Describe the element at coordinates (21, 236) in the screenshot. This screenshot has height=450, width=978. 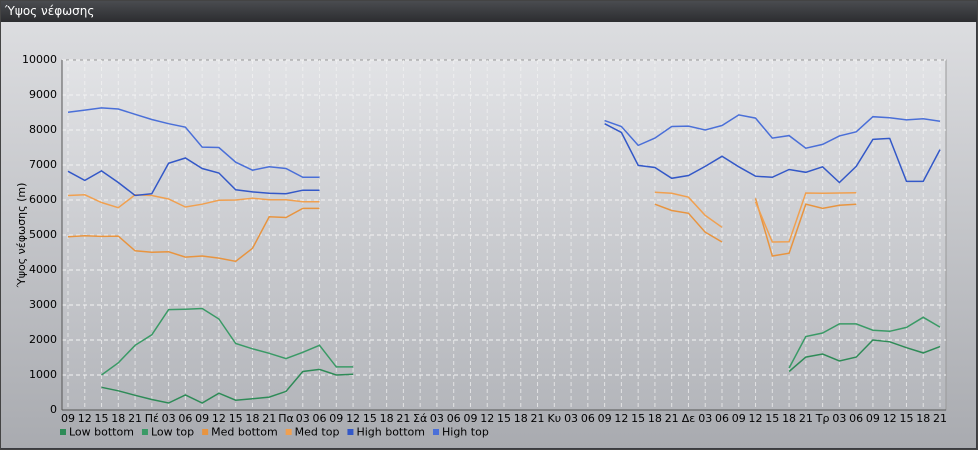
I see `y-axis-label: Ύψος νέφωσης (m)` at that location.